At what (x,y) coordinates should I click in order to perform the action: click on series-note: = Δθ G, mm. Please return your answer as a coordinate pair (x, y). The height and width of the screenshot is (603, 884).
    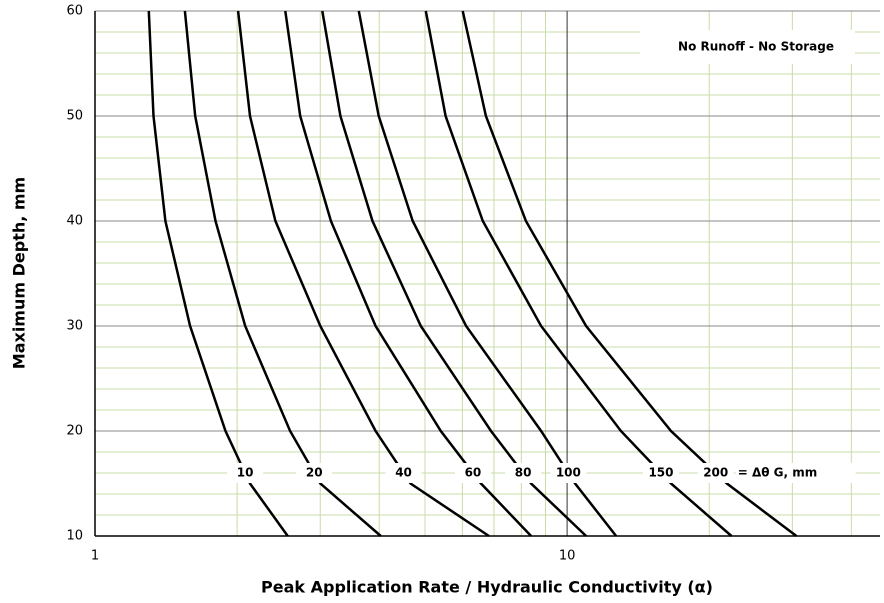
    Looking at the image, I should click on (778, 473).